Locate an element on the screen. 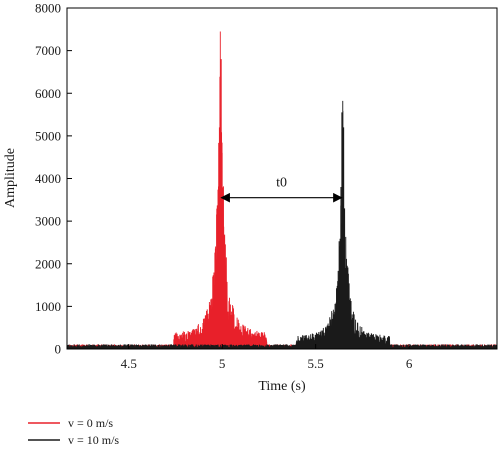 Image resolution: width=500 pixels, height=449 pixels. legend: v = 0 m/s v = 10 m/s is located at coordinates (73, 431).